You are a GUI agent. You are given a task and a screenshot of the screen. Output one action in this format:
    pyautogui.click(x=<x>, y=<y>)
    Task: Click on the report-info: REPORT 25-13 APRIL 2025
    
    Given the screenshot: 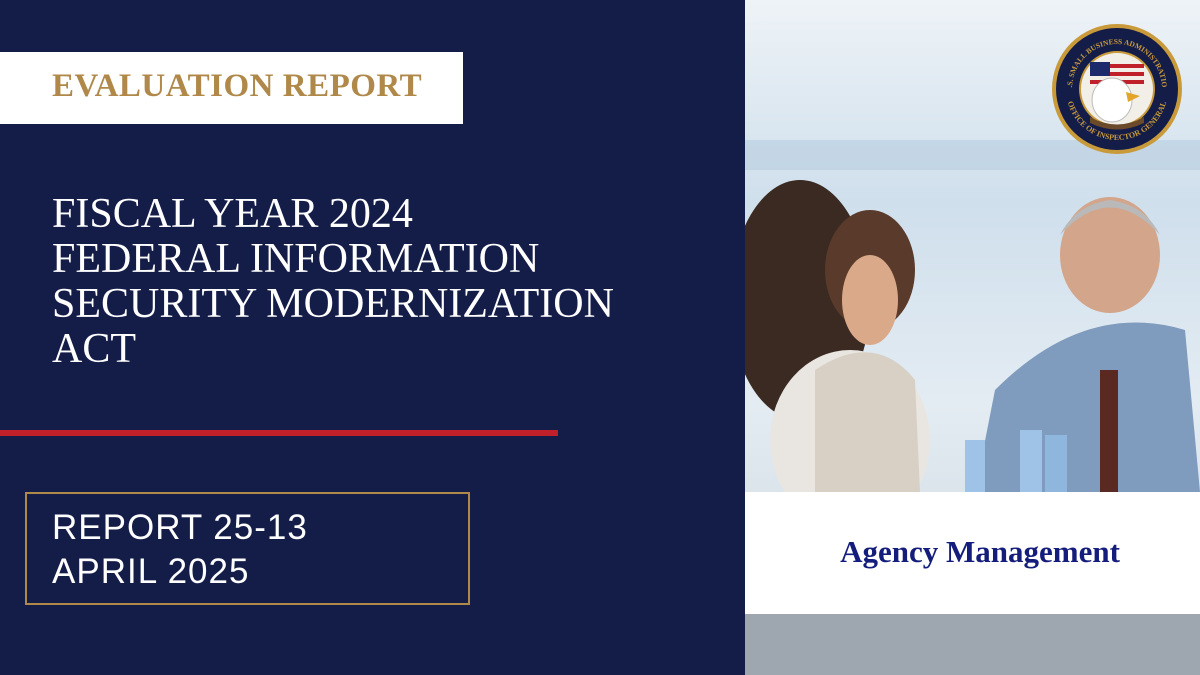 What is the action you would take?
    pyautogui.click(x=180, y=550)
    